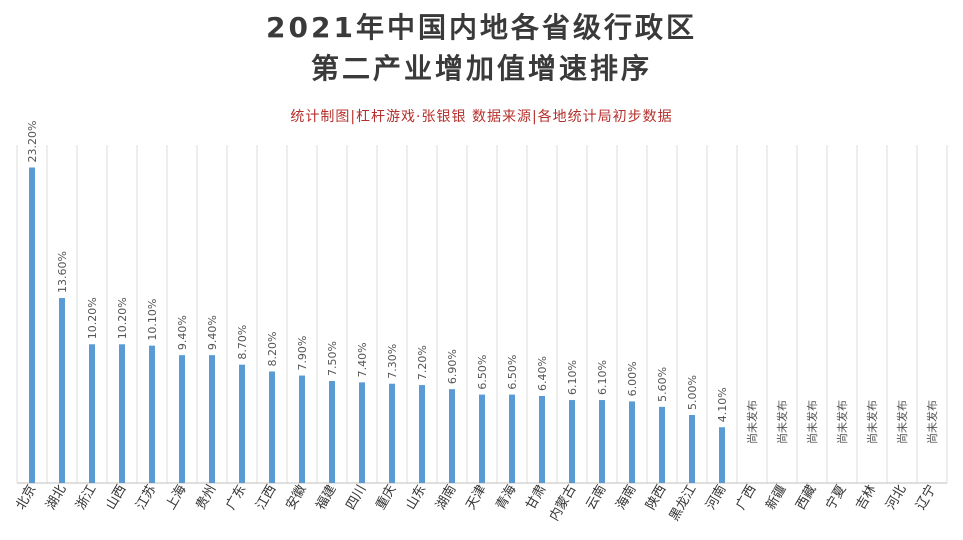  Describe the element at coordinates (542, 439) in the screenshot. I see `bar-甘肃` at that location.